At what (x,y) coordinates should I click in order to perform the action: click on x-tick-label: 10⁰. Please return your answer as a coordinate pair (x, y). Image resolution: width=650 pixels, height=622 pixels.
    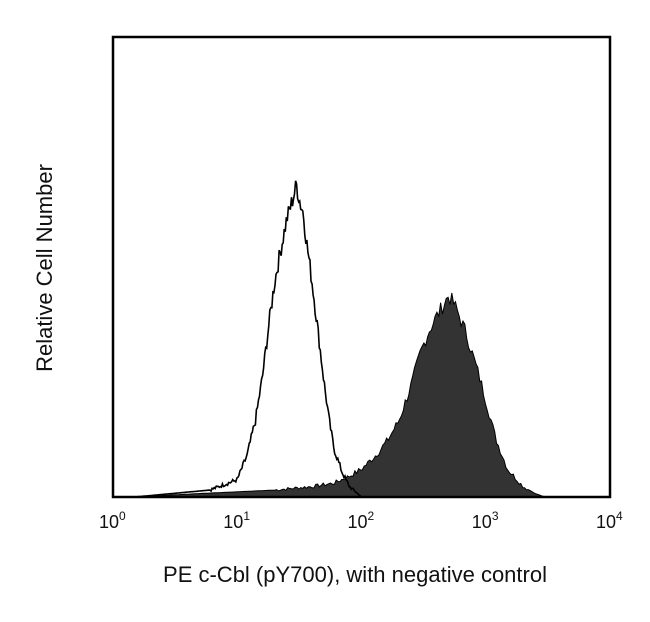
    Looking at the image, I should click on (112, 520).